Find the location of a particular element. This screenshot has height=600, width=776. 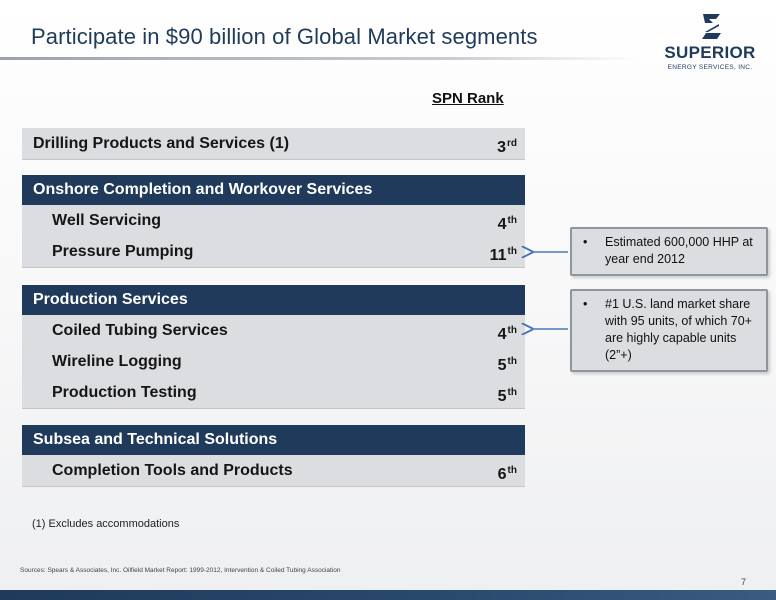

footnote: (1) Excludes accommodations is located at coordinates (106, 524).